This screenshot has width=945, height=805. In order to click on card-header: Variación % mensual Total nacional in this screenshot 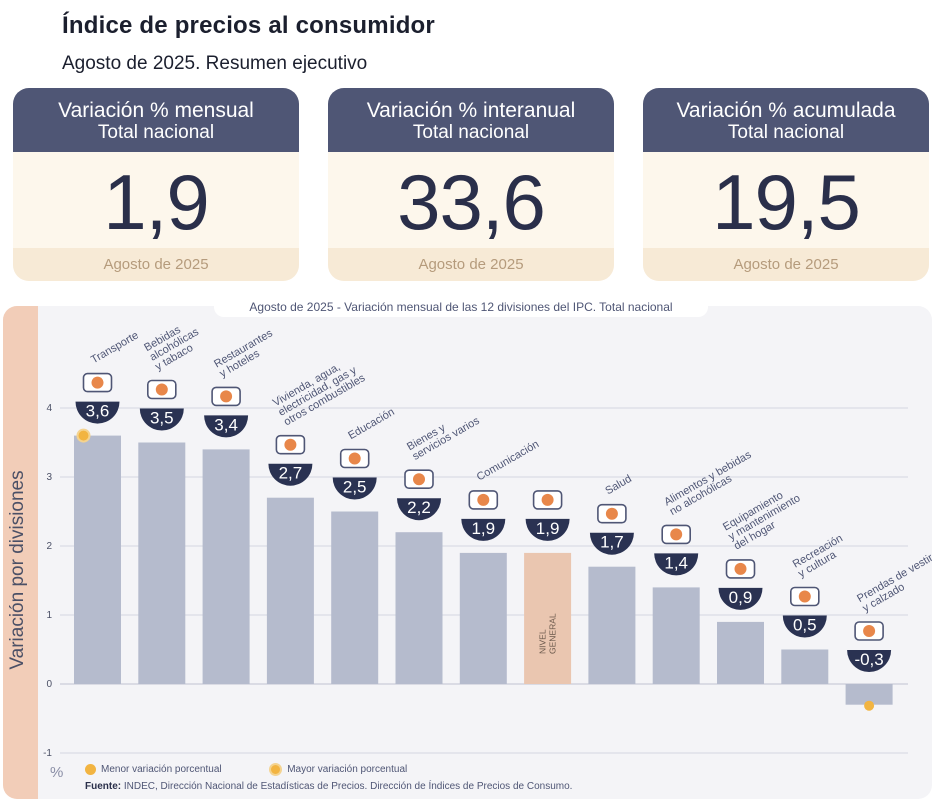, I will do `click(156, 120)`.